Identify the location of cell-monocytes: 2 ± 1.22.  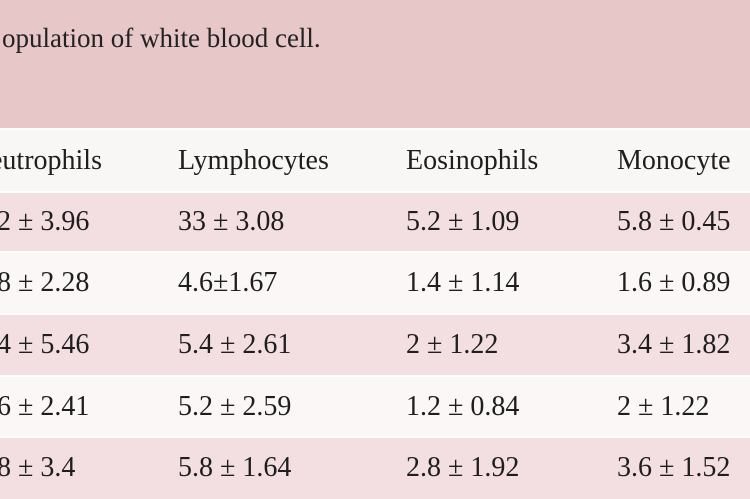
(663, 406).